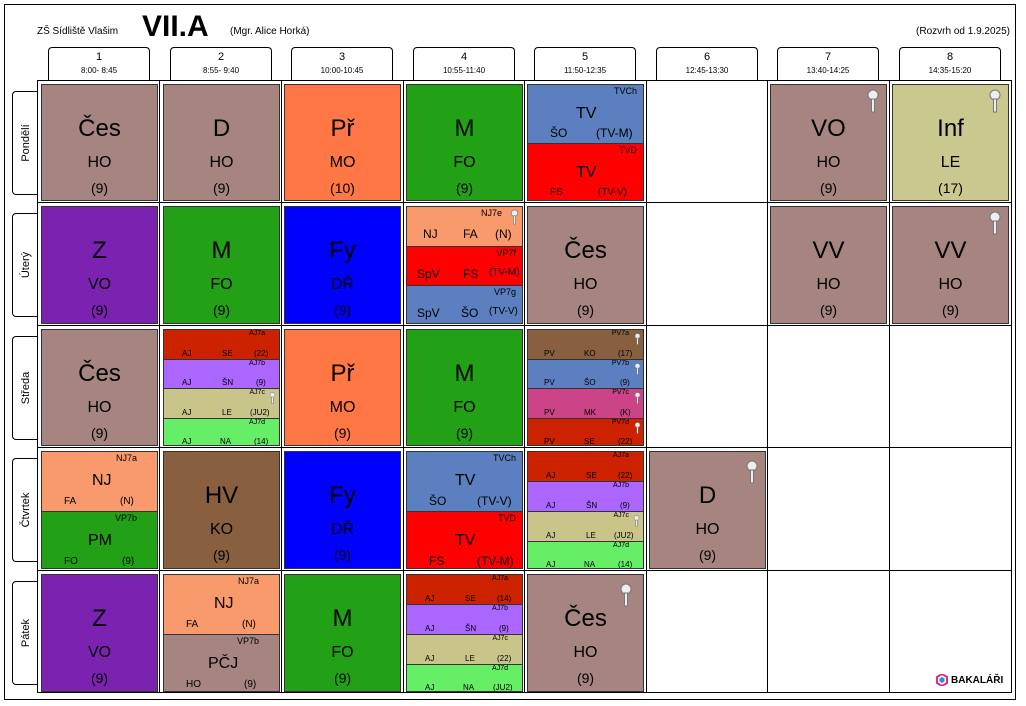  I want to click on lesson-group: NJ7e NJ FA (N), so click(464, 226).